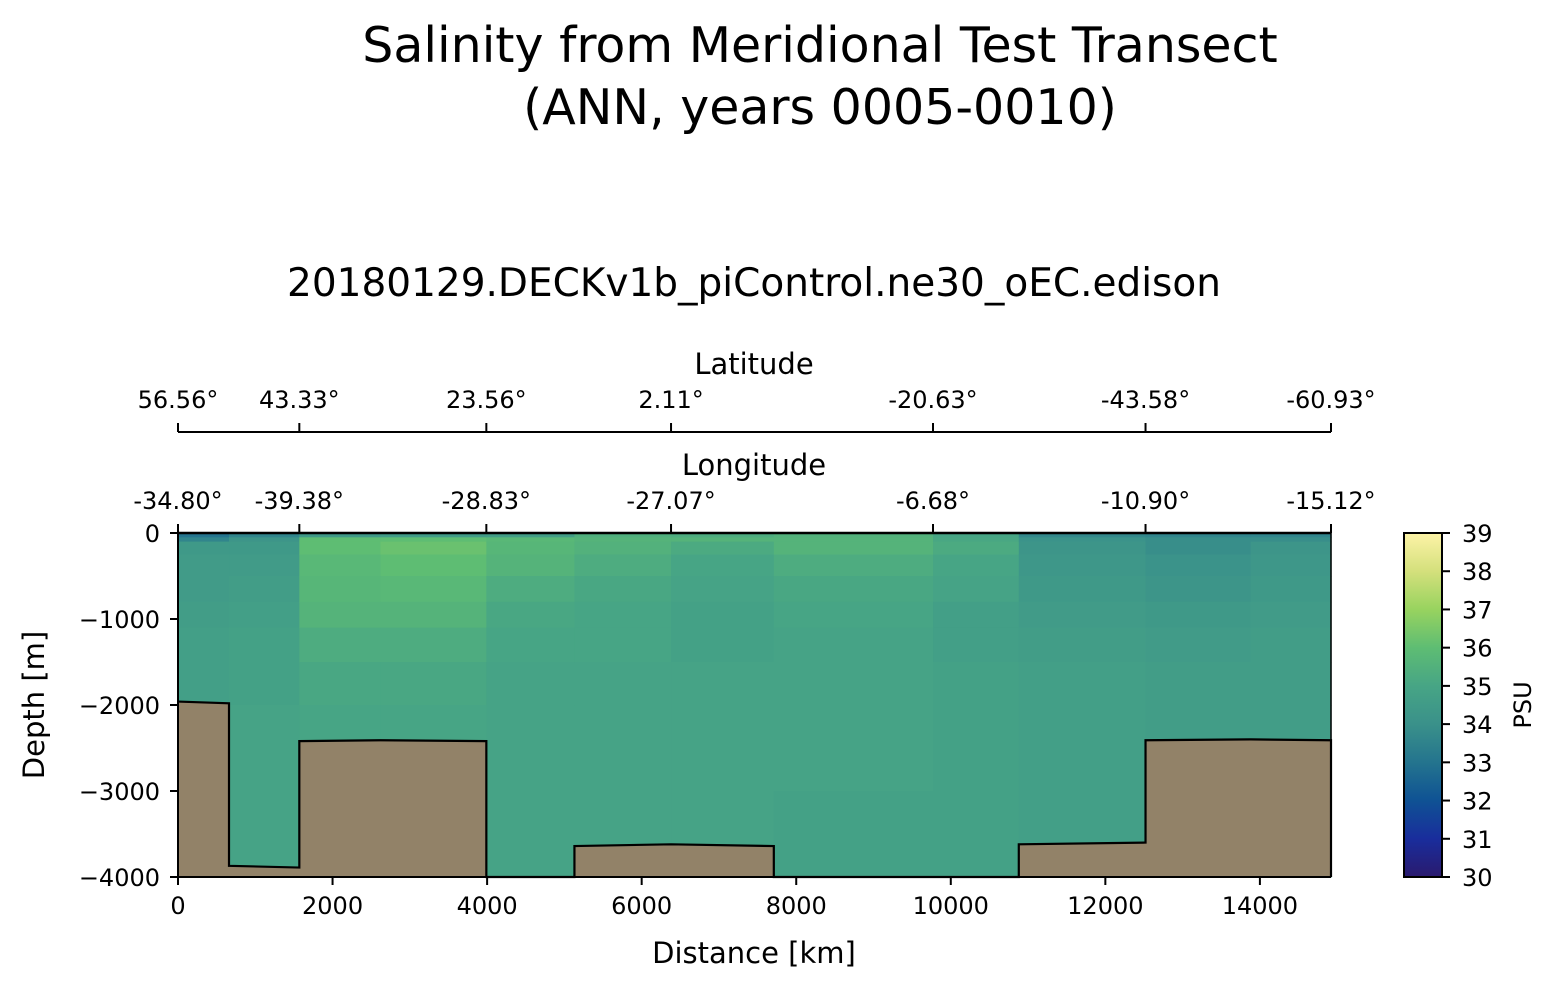  What do you see at coordinates (1145, 400) in the screenshot?
I see `latitude-tick-label: -43.58°` at bounding box center [1145, 400].